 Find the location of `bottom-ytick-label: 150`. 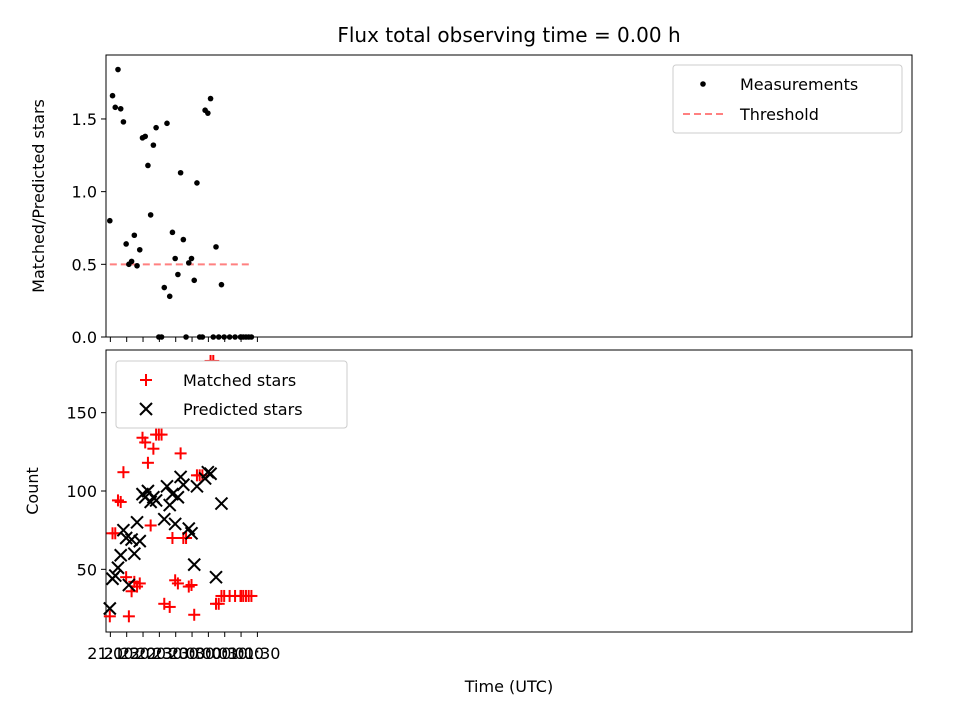

bottom-ytick-label: 150 is located at coordinates (81, 413).